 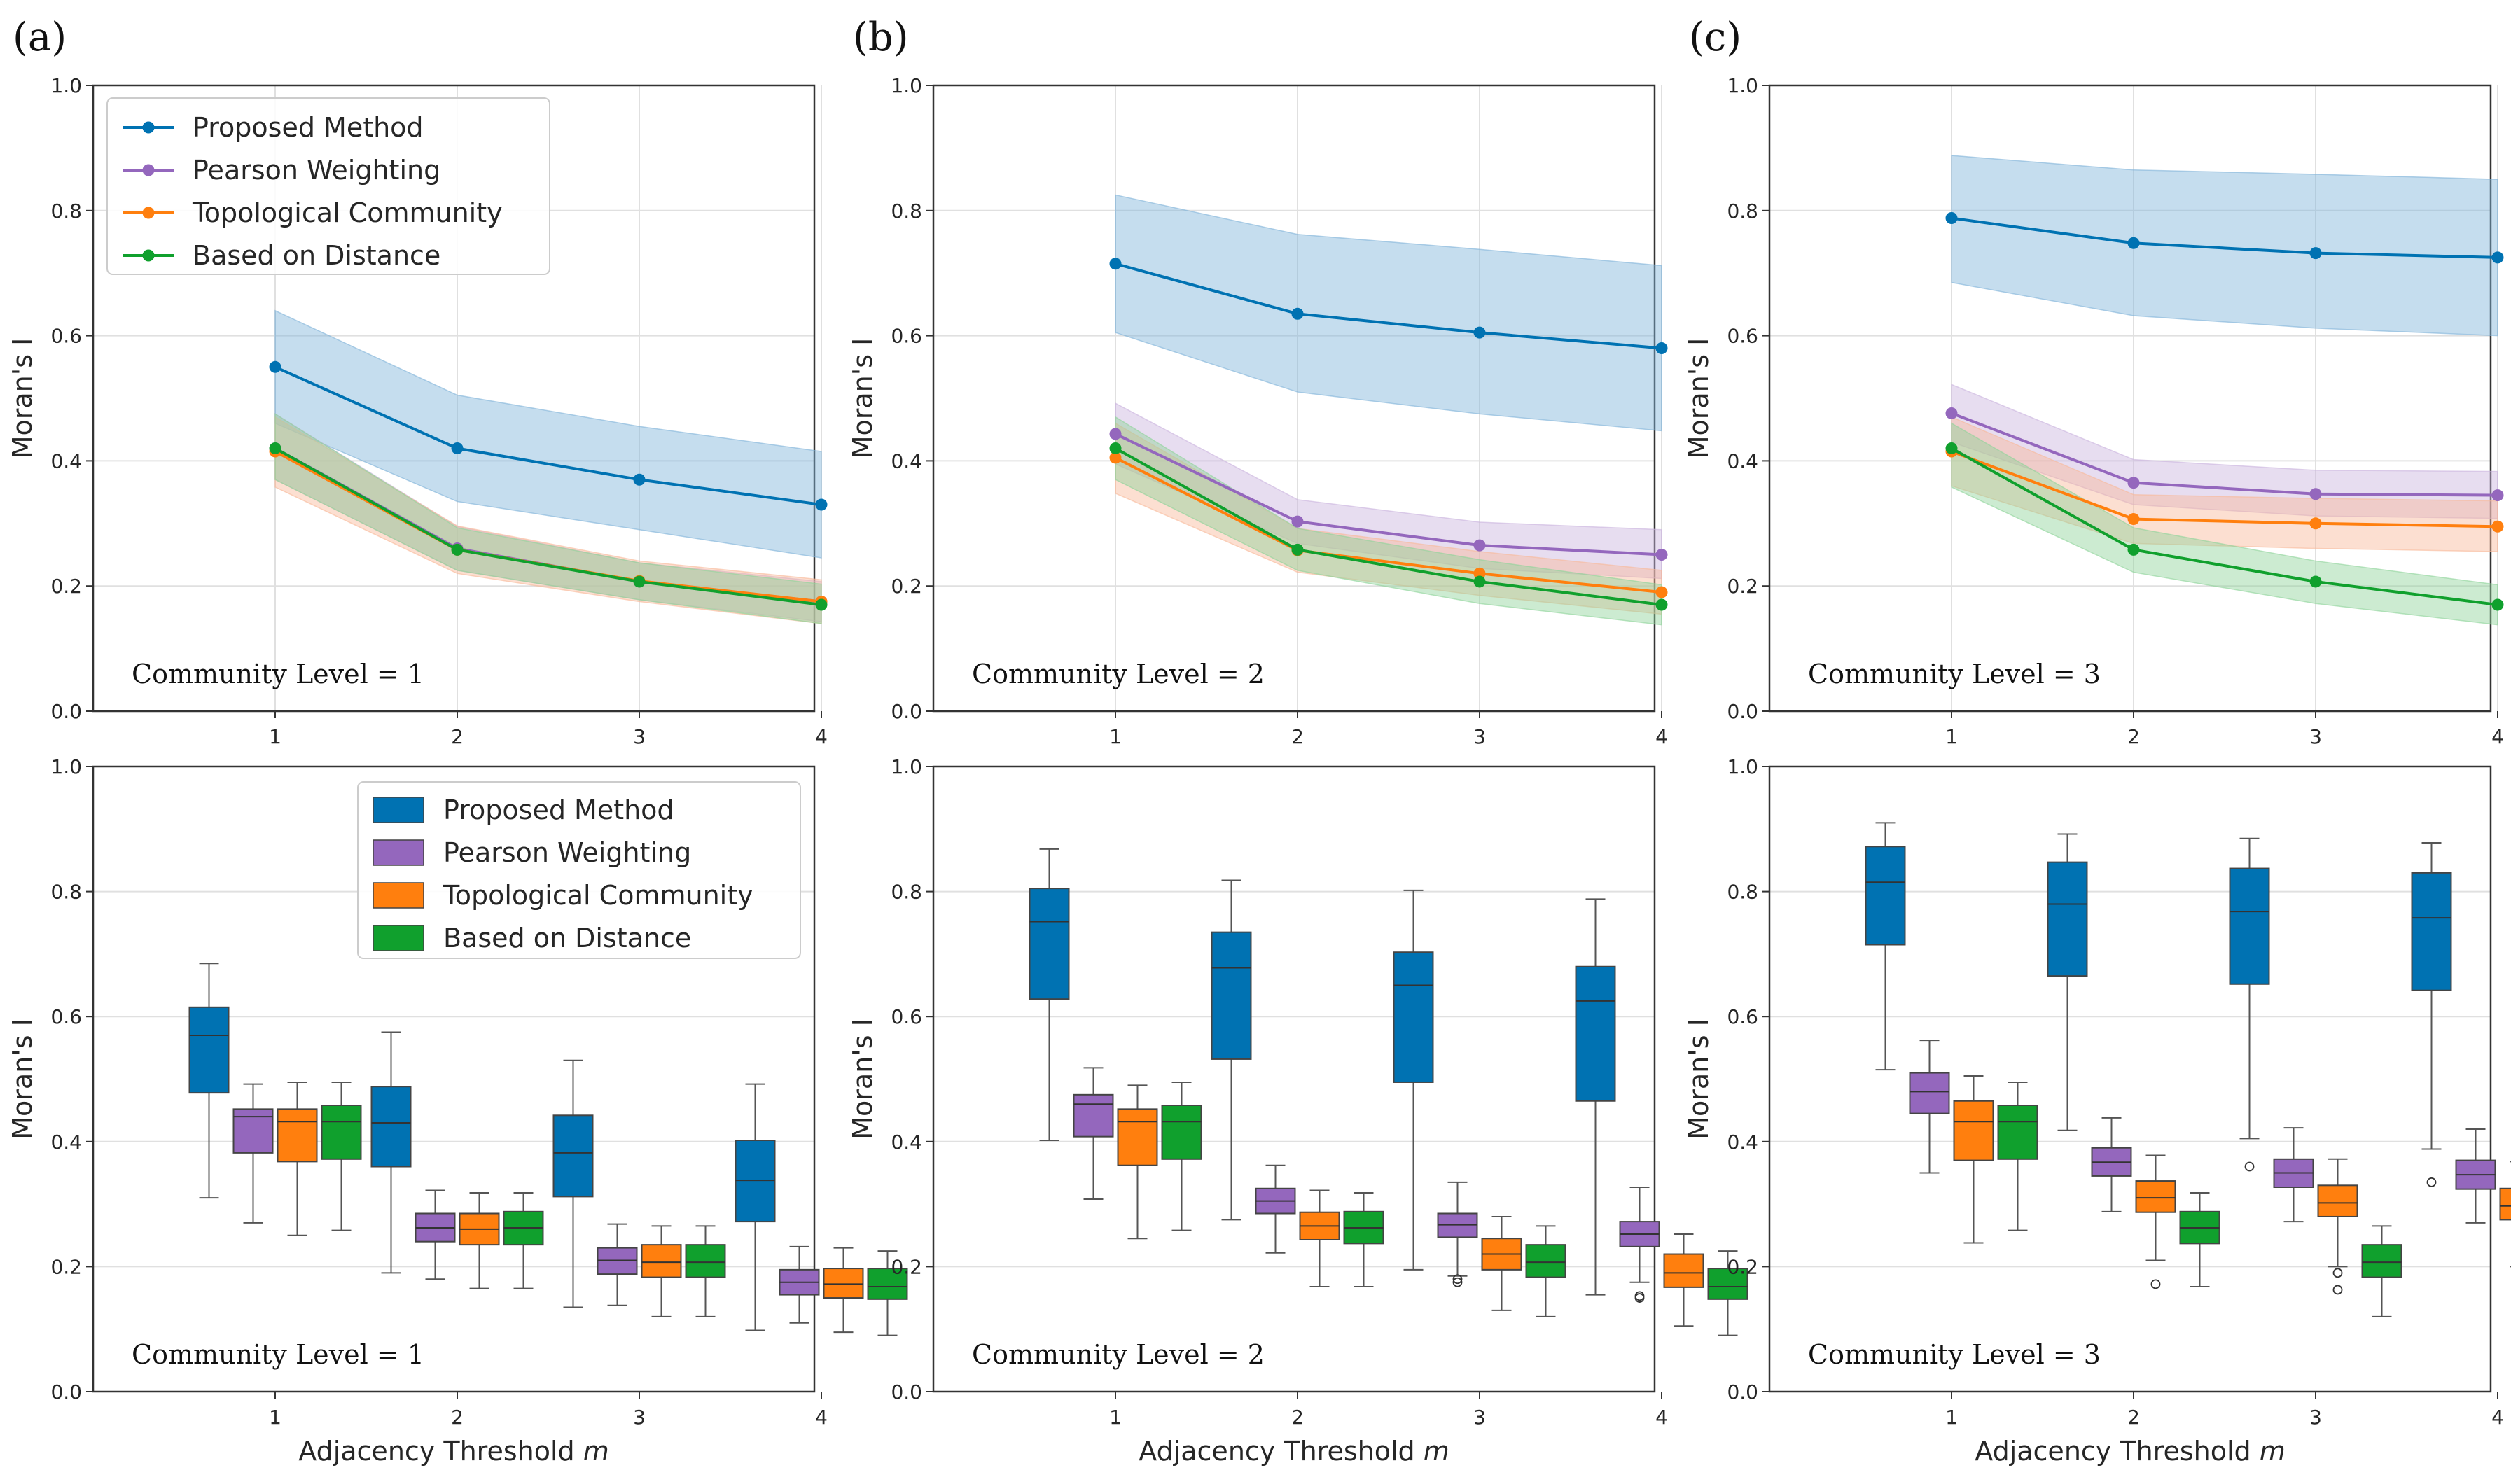 What do you see at coordinates (1388, 494) in the screenshot?
I see `line-pearson` at bounding box center [1388, 494].